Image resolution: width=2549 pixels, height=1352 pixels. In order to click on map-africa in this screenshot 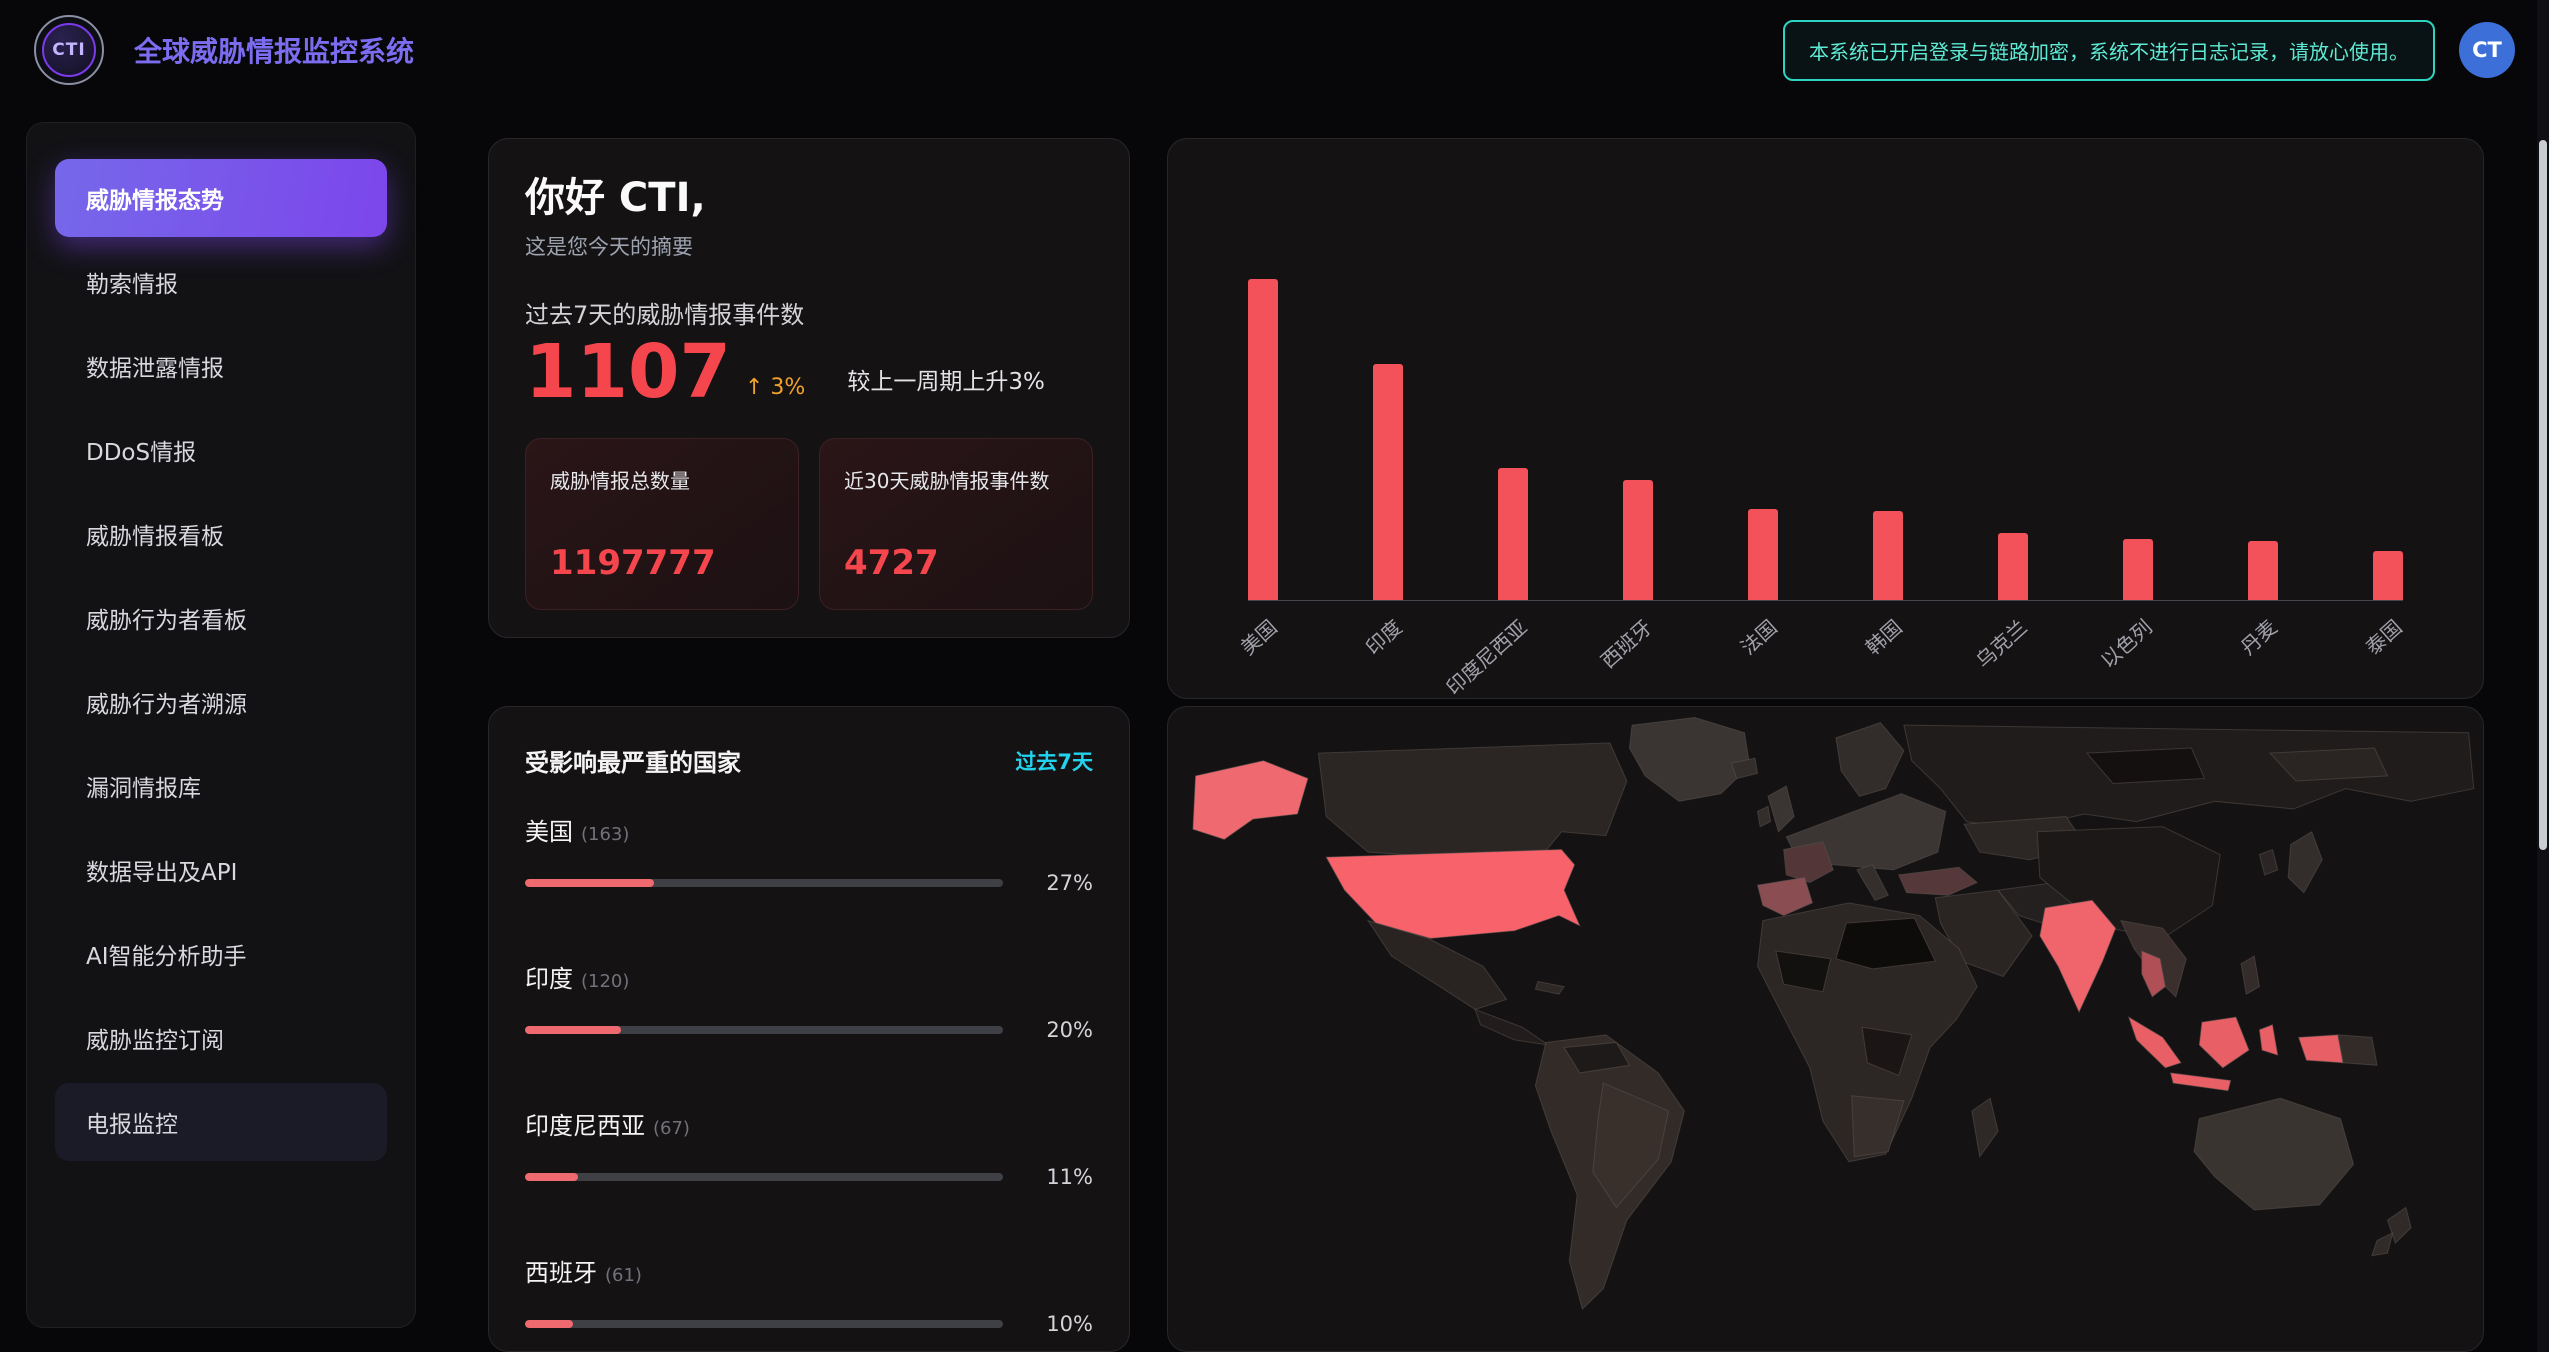, I will do `click(1877, 1032)`.